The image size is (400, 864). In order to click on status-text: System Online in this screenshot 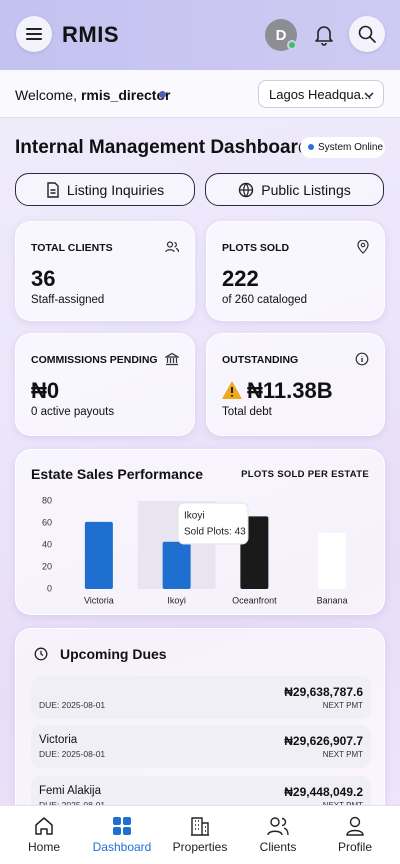, I will do `click(351, 147)`.